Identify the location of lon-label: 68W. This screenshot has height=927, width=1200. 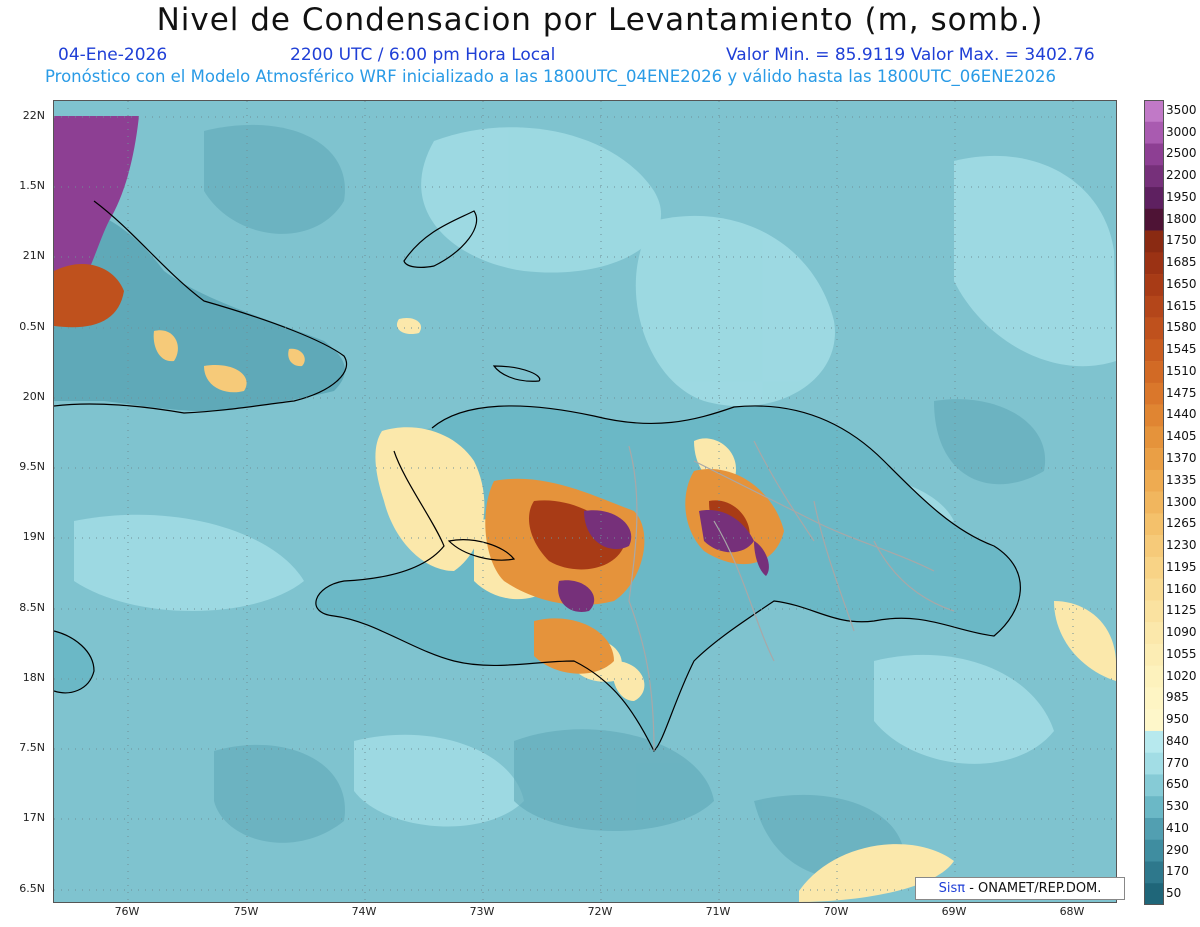
(1072, 911).